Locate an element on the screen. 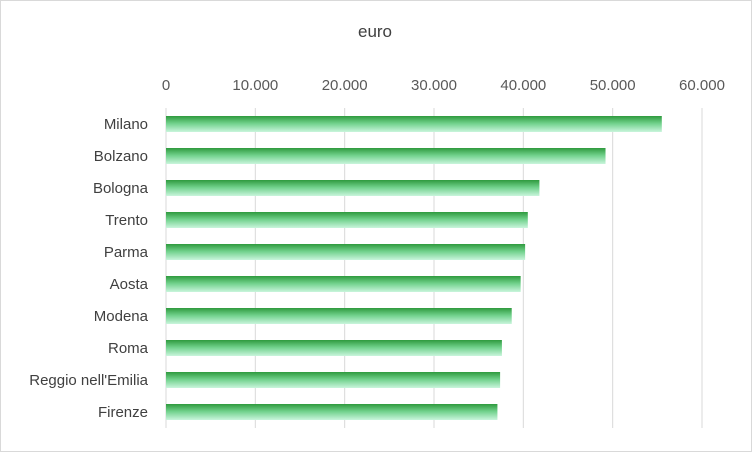  category-label: Parma is located at coordinates (126, 252).